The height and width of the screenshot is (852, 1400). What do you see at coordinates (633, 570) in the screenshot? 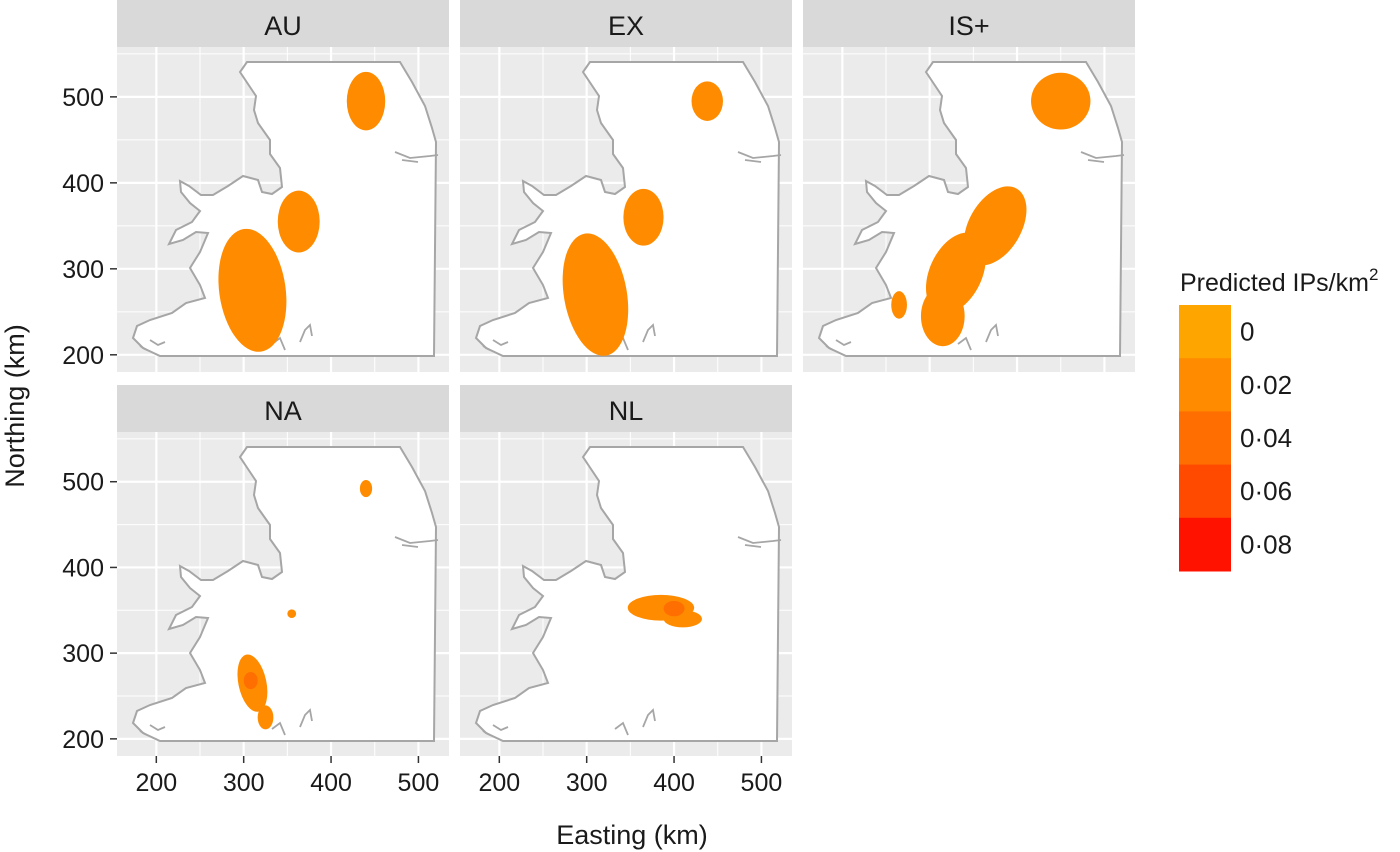
I see `facet-nl-panel: NL` at bounding box center [633, 570].